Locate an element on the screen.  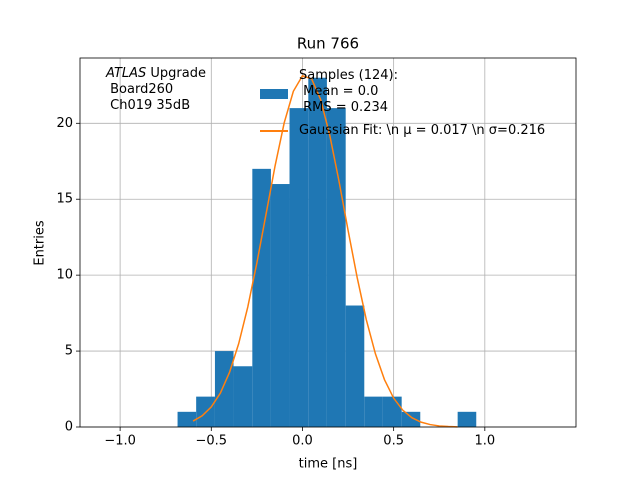
y-tick-label: 15 is located at coordinates (64, 199).